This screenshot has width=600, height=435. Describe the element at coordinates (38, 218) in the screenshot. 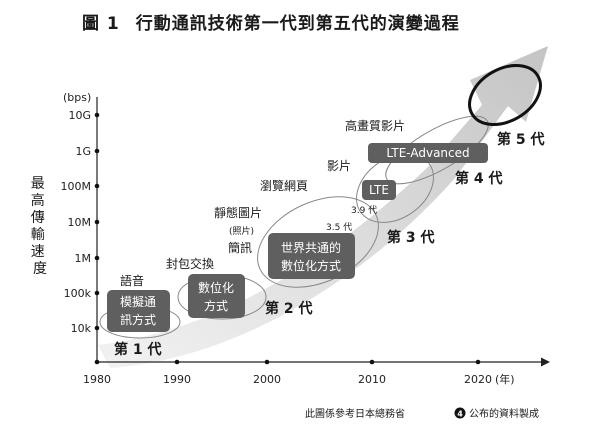

I see `y-title-char: 傳` at that location.